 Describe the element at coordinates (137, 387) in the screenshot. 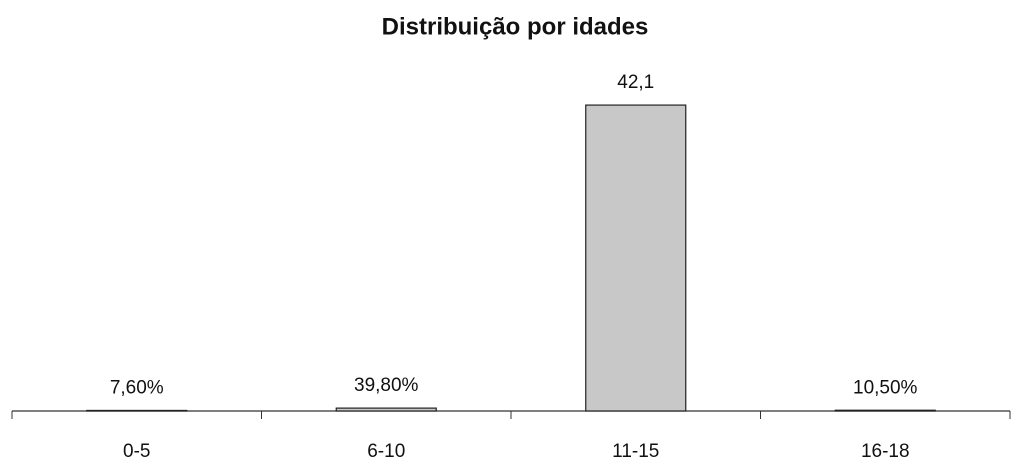

I see `data-label: 7,60%` at that location.